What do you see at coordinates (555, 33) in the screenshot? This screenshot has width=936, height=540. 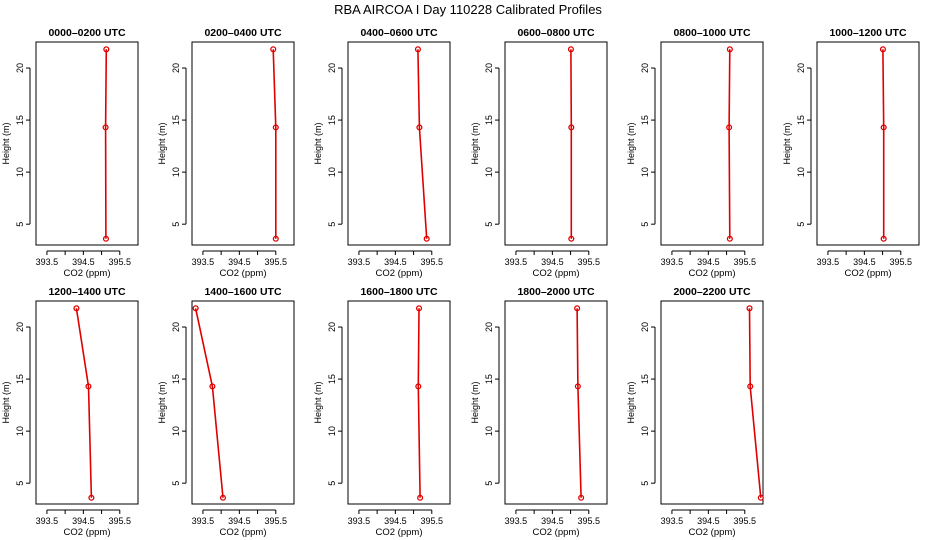 I see `panel-title: 0600–0800 UTC` at bounding box center [555, 33].